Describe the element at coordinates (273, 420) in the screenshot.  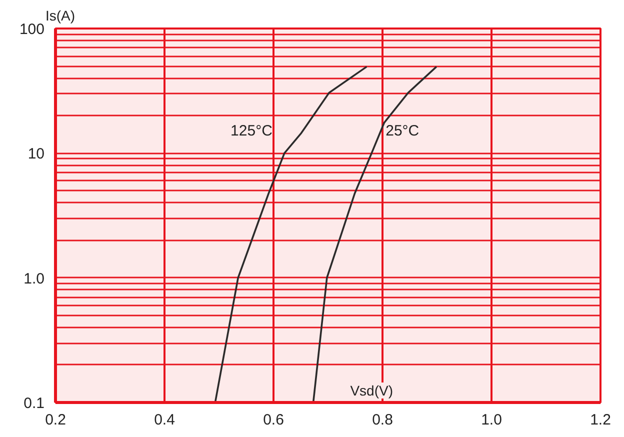
I see `x-tick-label: 0.6` at that location.